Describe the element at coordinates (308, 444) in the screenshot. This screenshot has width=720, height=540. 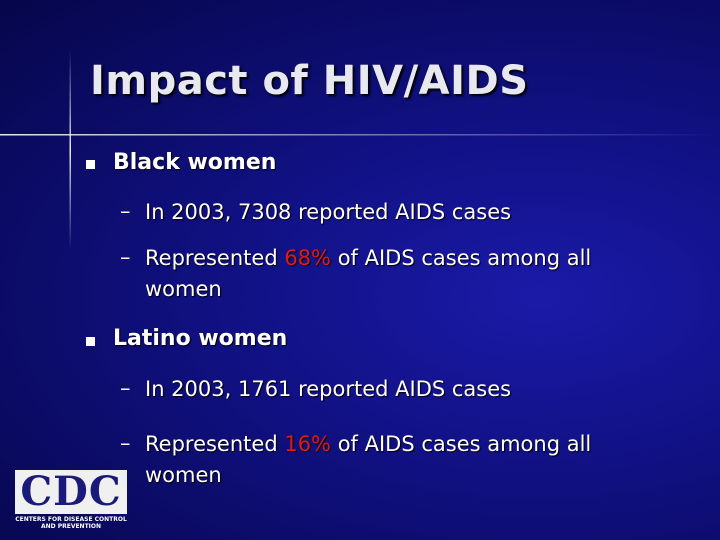
I see `highlight: 16%` at that location.